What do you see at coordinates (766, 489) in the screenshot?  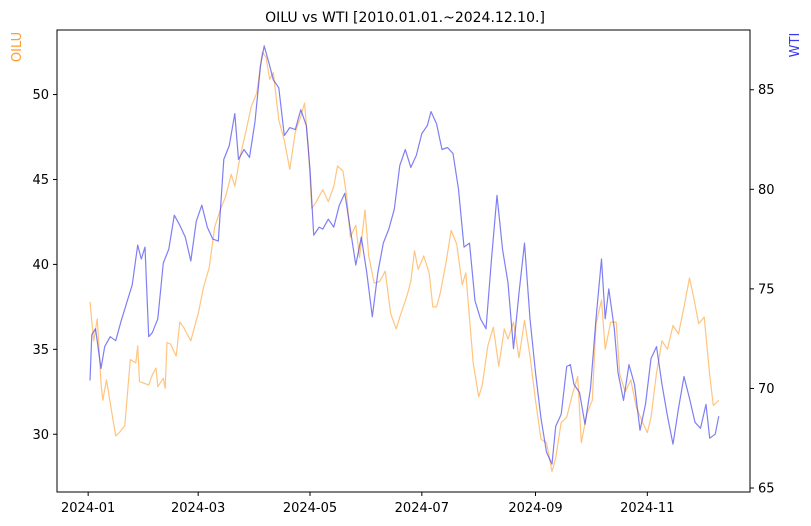 I see `right-tick-label: 65` at bounding box center [766, 489].